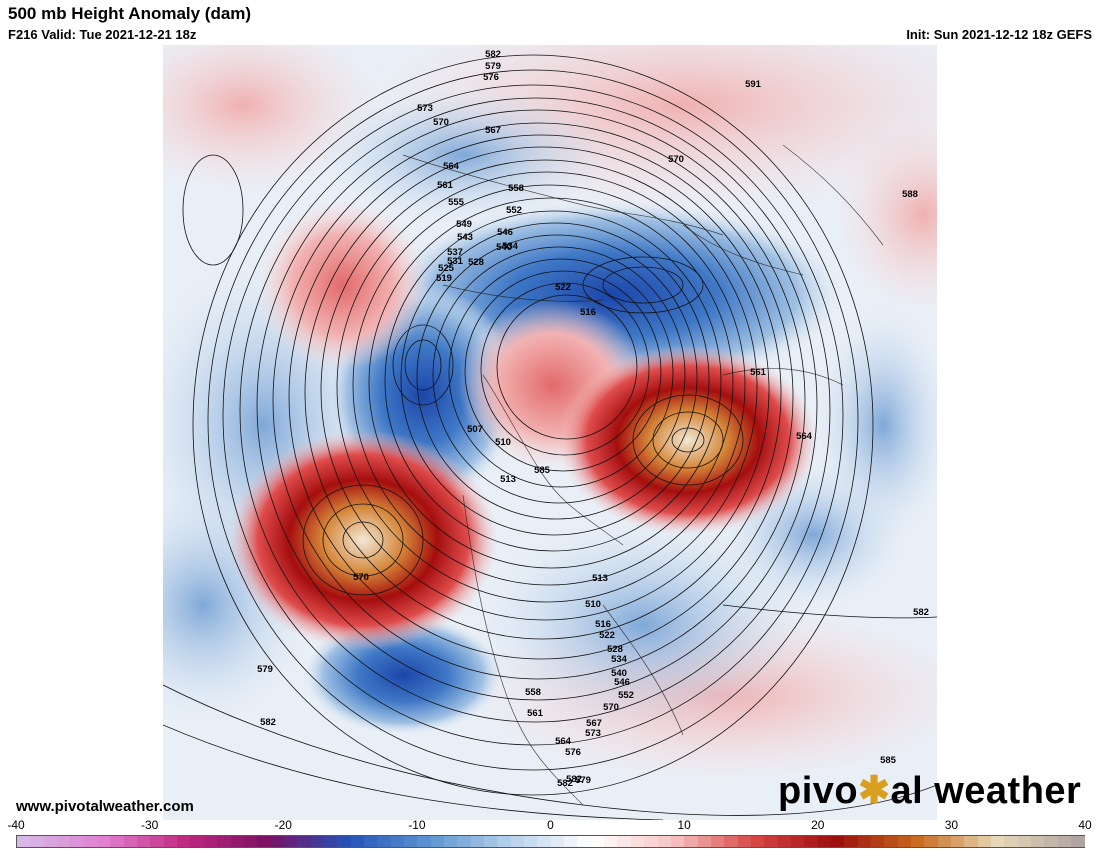  I want to click on map-title: 500 mb Height Anomaly (dam), so click(130, 13).